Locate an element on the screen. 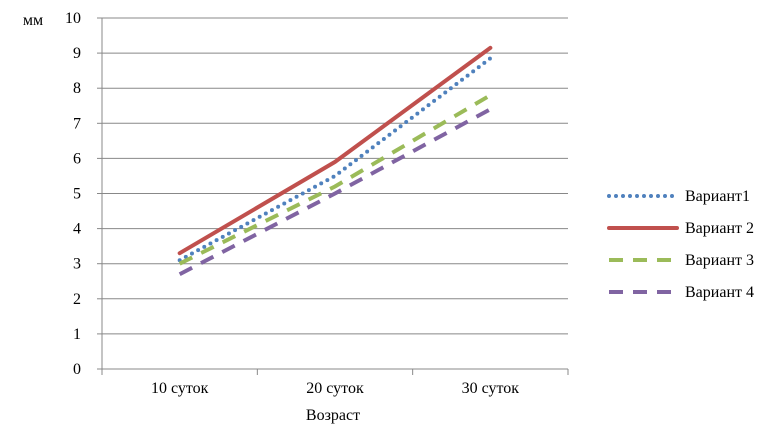 This screenshot has width=778, height=429. y-tick-label: 2 is located at coordinates (77, 299).